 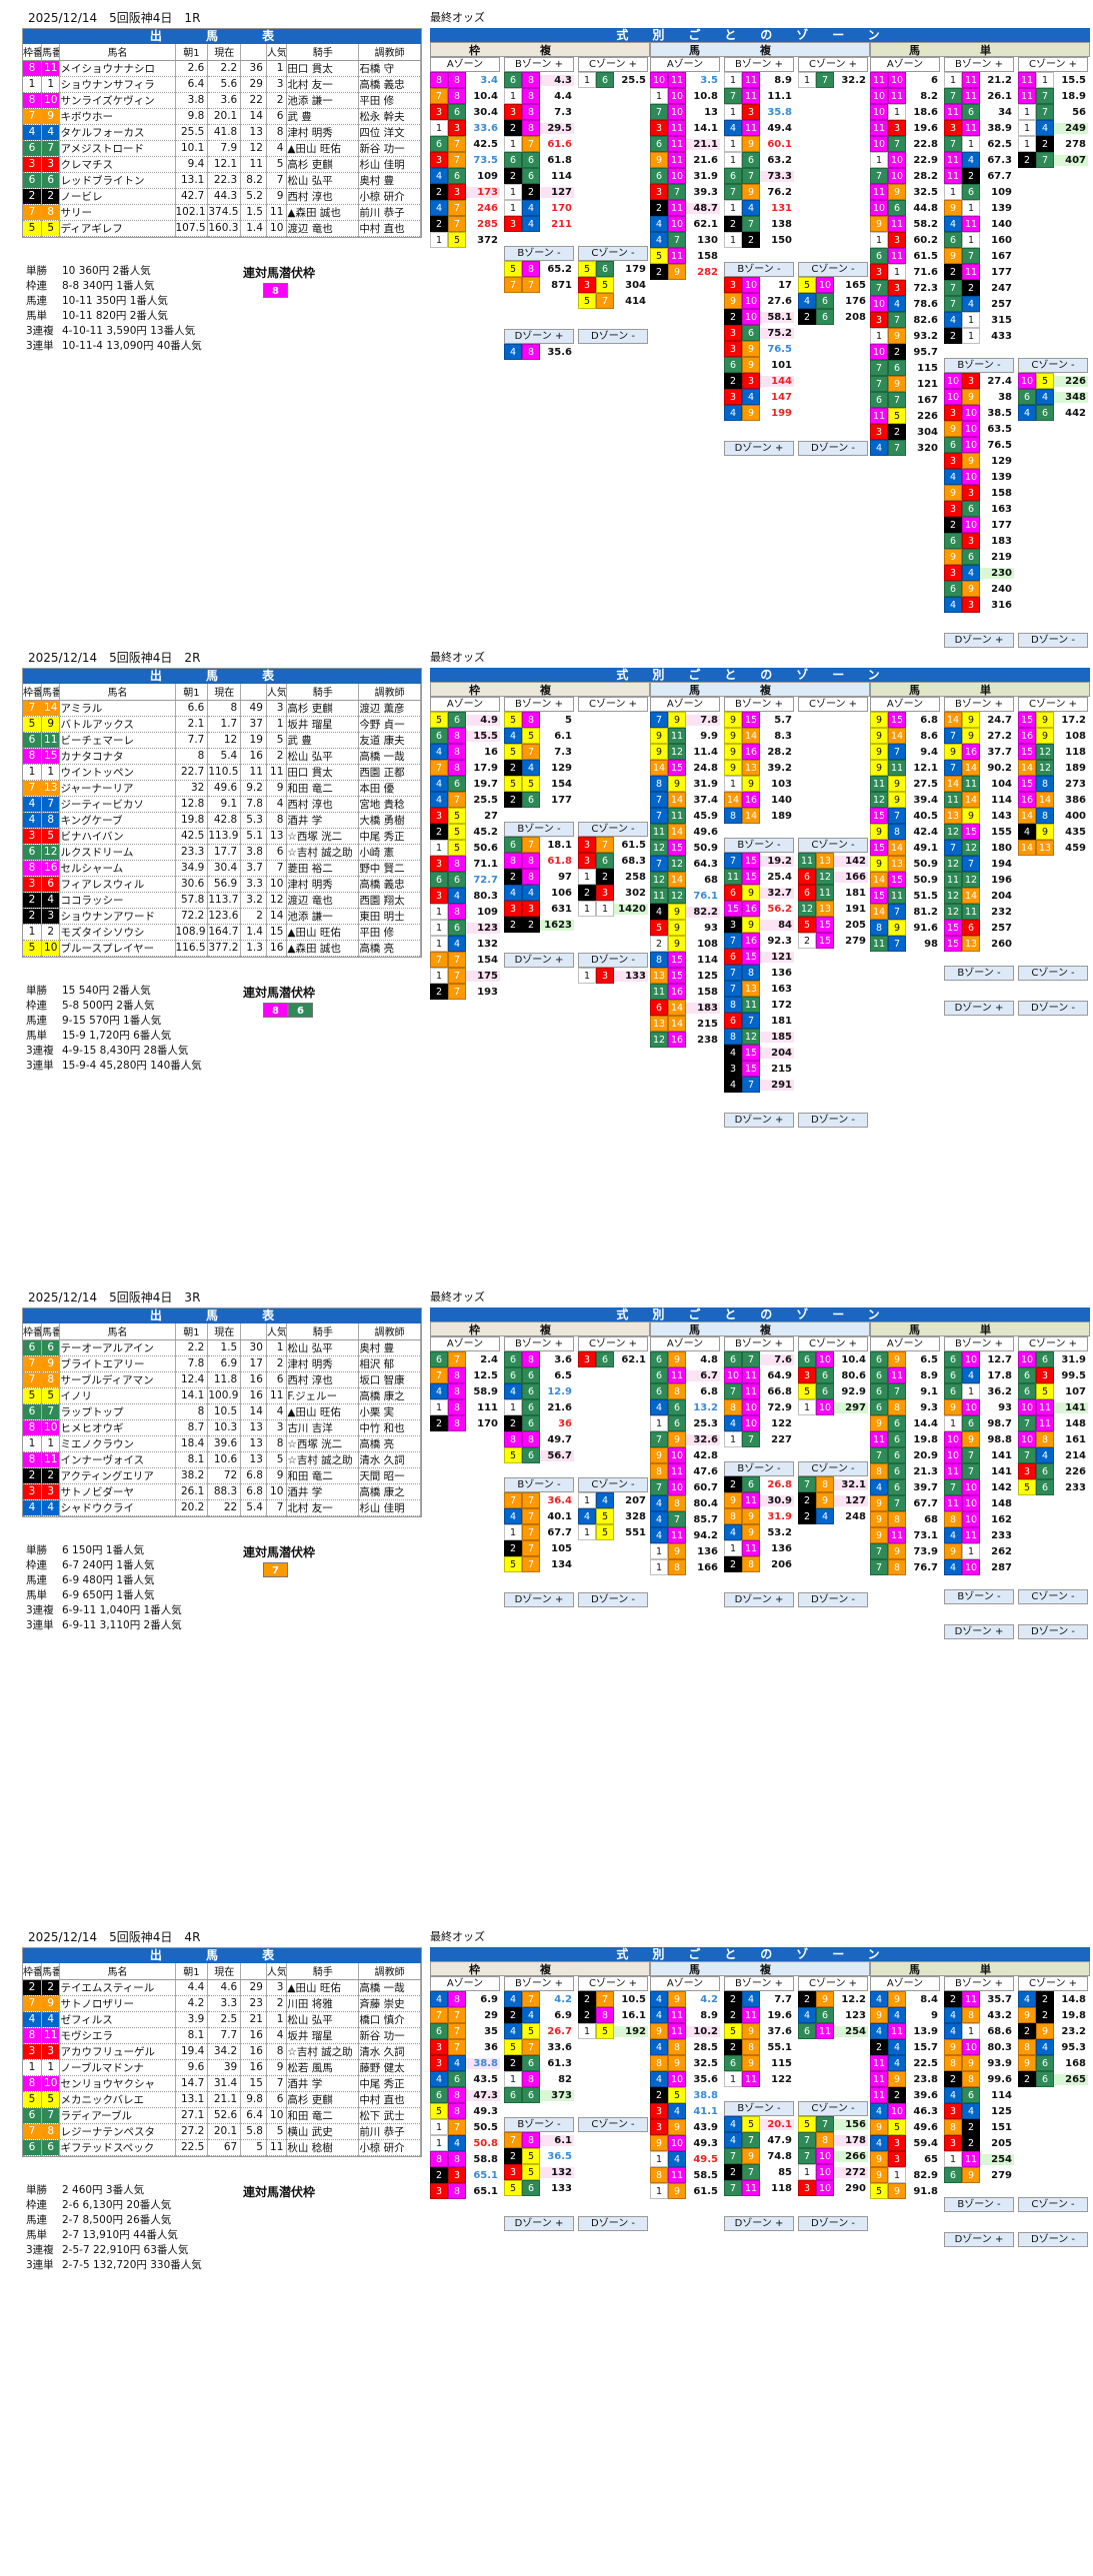 What do you see at coordinates (1053, 80) in the screenshot?
I see `odds-row: 11 1 15.5` at bounding box center [1053, 80].